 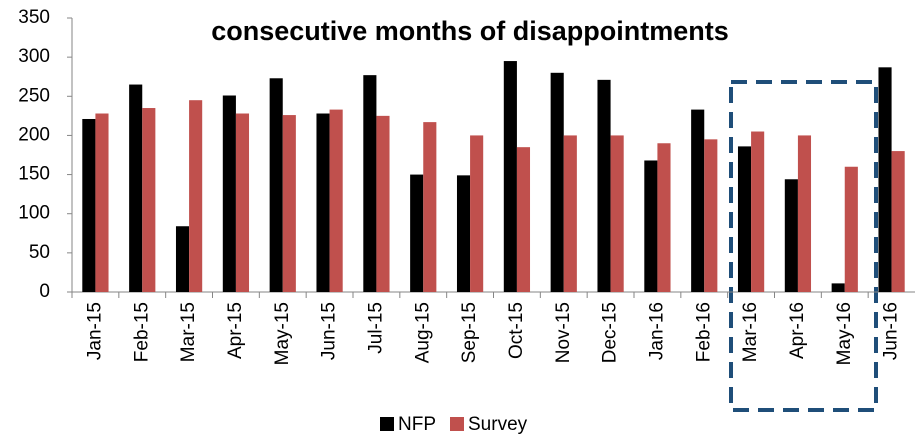 What do you see at coordinates (34, 174) in the screenshot?
I see `y-tick-label: 150` at bounding box center [34, 174].